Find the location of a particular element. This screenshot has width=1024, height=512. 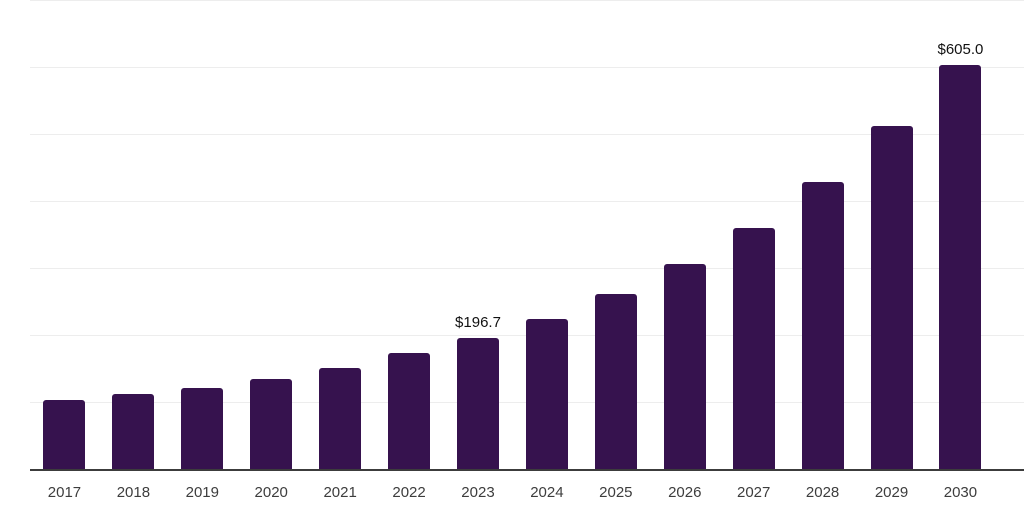

bar-slot-2030: $605.0 is located at coordinates (960, 235).